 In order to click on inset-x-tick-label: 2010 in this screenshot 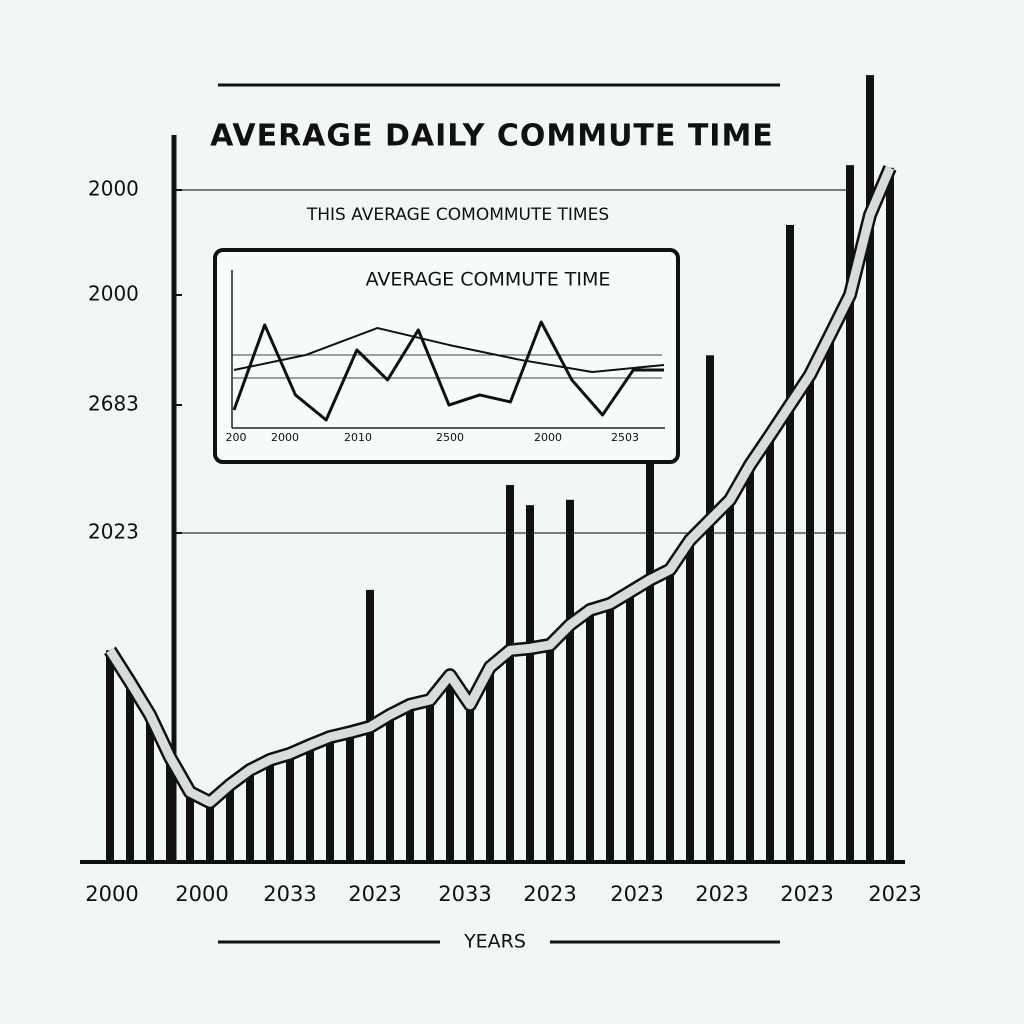, I will do `click(358, 437)`.